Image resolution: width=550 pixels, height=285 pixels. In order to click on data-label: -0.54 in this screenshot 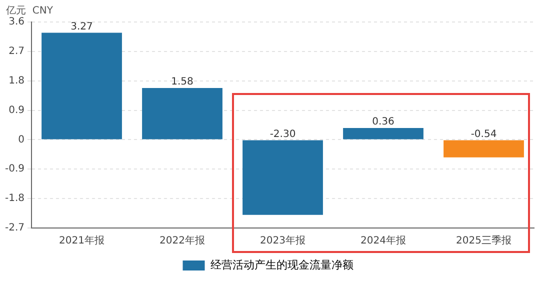, I will do `click(483, 134)`.